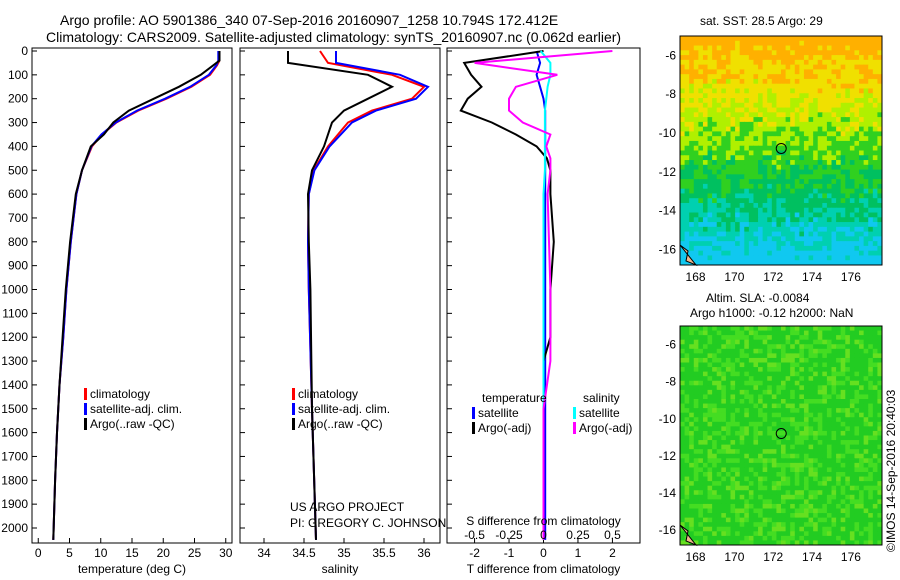  I want to click on y-tick-label: 1900, so click(14, 504).